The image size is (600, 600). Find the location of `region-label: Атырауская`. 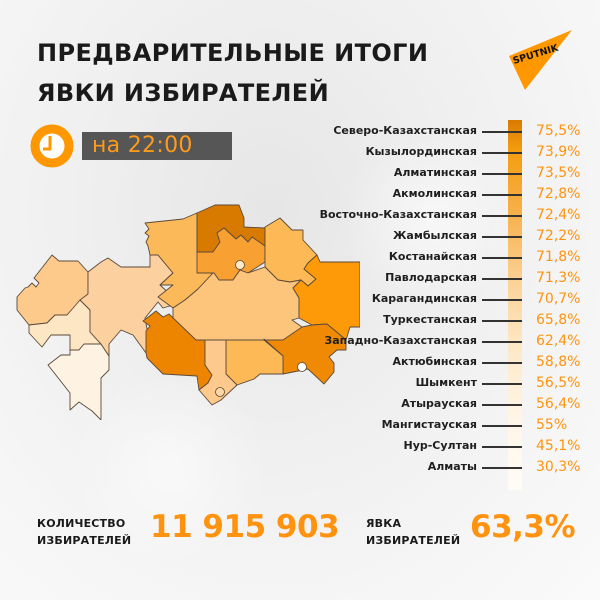

region-label: Атырауская is located at coordinates (439, 403).